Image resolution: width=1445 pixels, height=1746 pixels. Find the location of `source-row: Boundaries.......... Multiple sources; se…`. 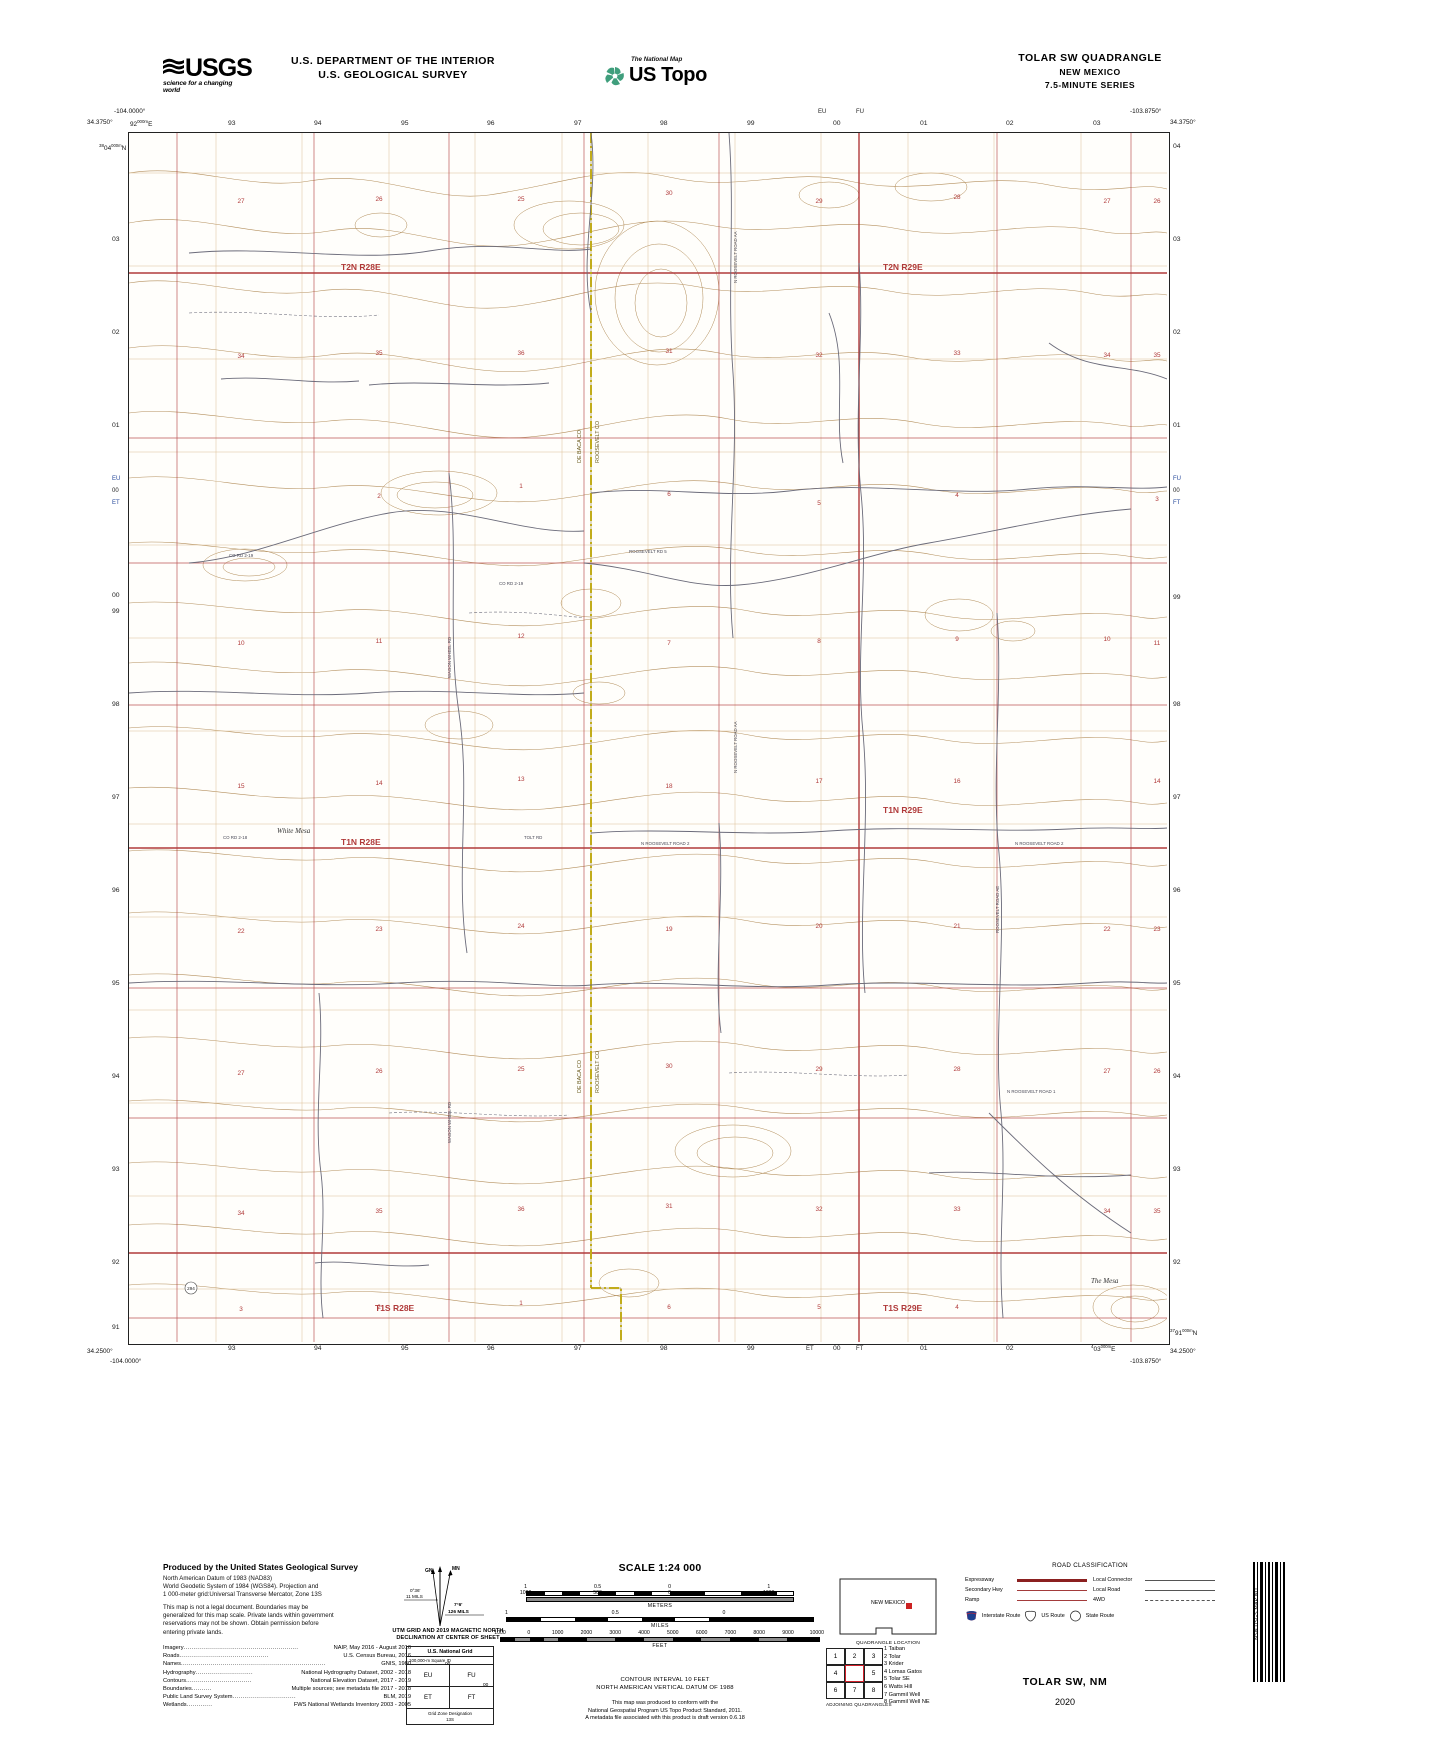

source-row: Boundaries.......... Multiple sources; se… is located at coordinates (287, 1689).